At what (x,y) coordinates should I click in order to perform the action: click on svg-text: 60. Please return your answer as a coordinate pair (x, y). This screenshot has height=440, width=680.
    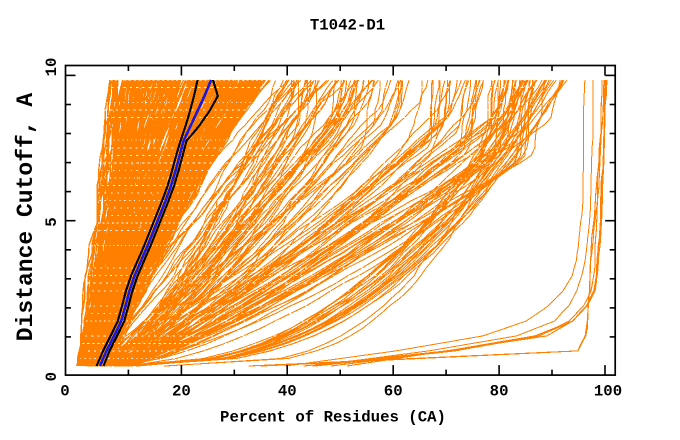
    Looking at the image, I should click on (393, 391).